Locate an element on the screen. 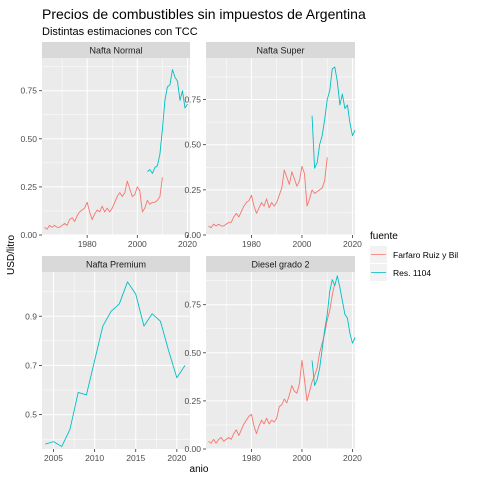 The width and height of the screenshot is (480, 480). strip-nafta-normal is located at coordinates (116, 50).